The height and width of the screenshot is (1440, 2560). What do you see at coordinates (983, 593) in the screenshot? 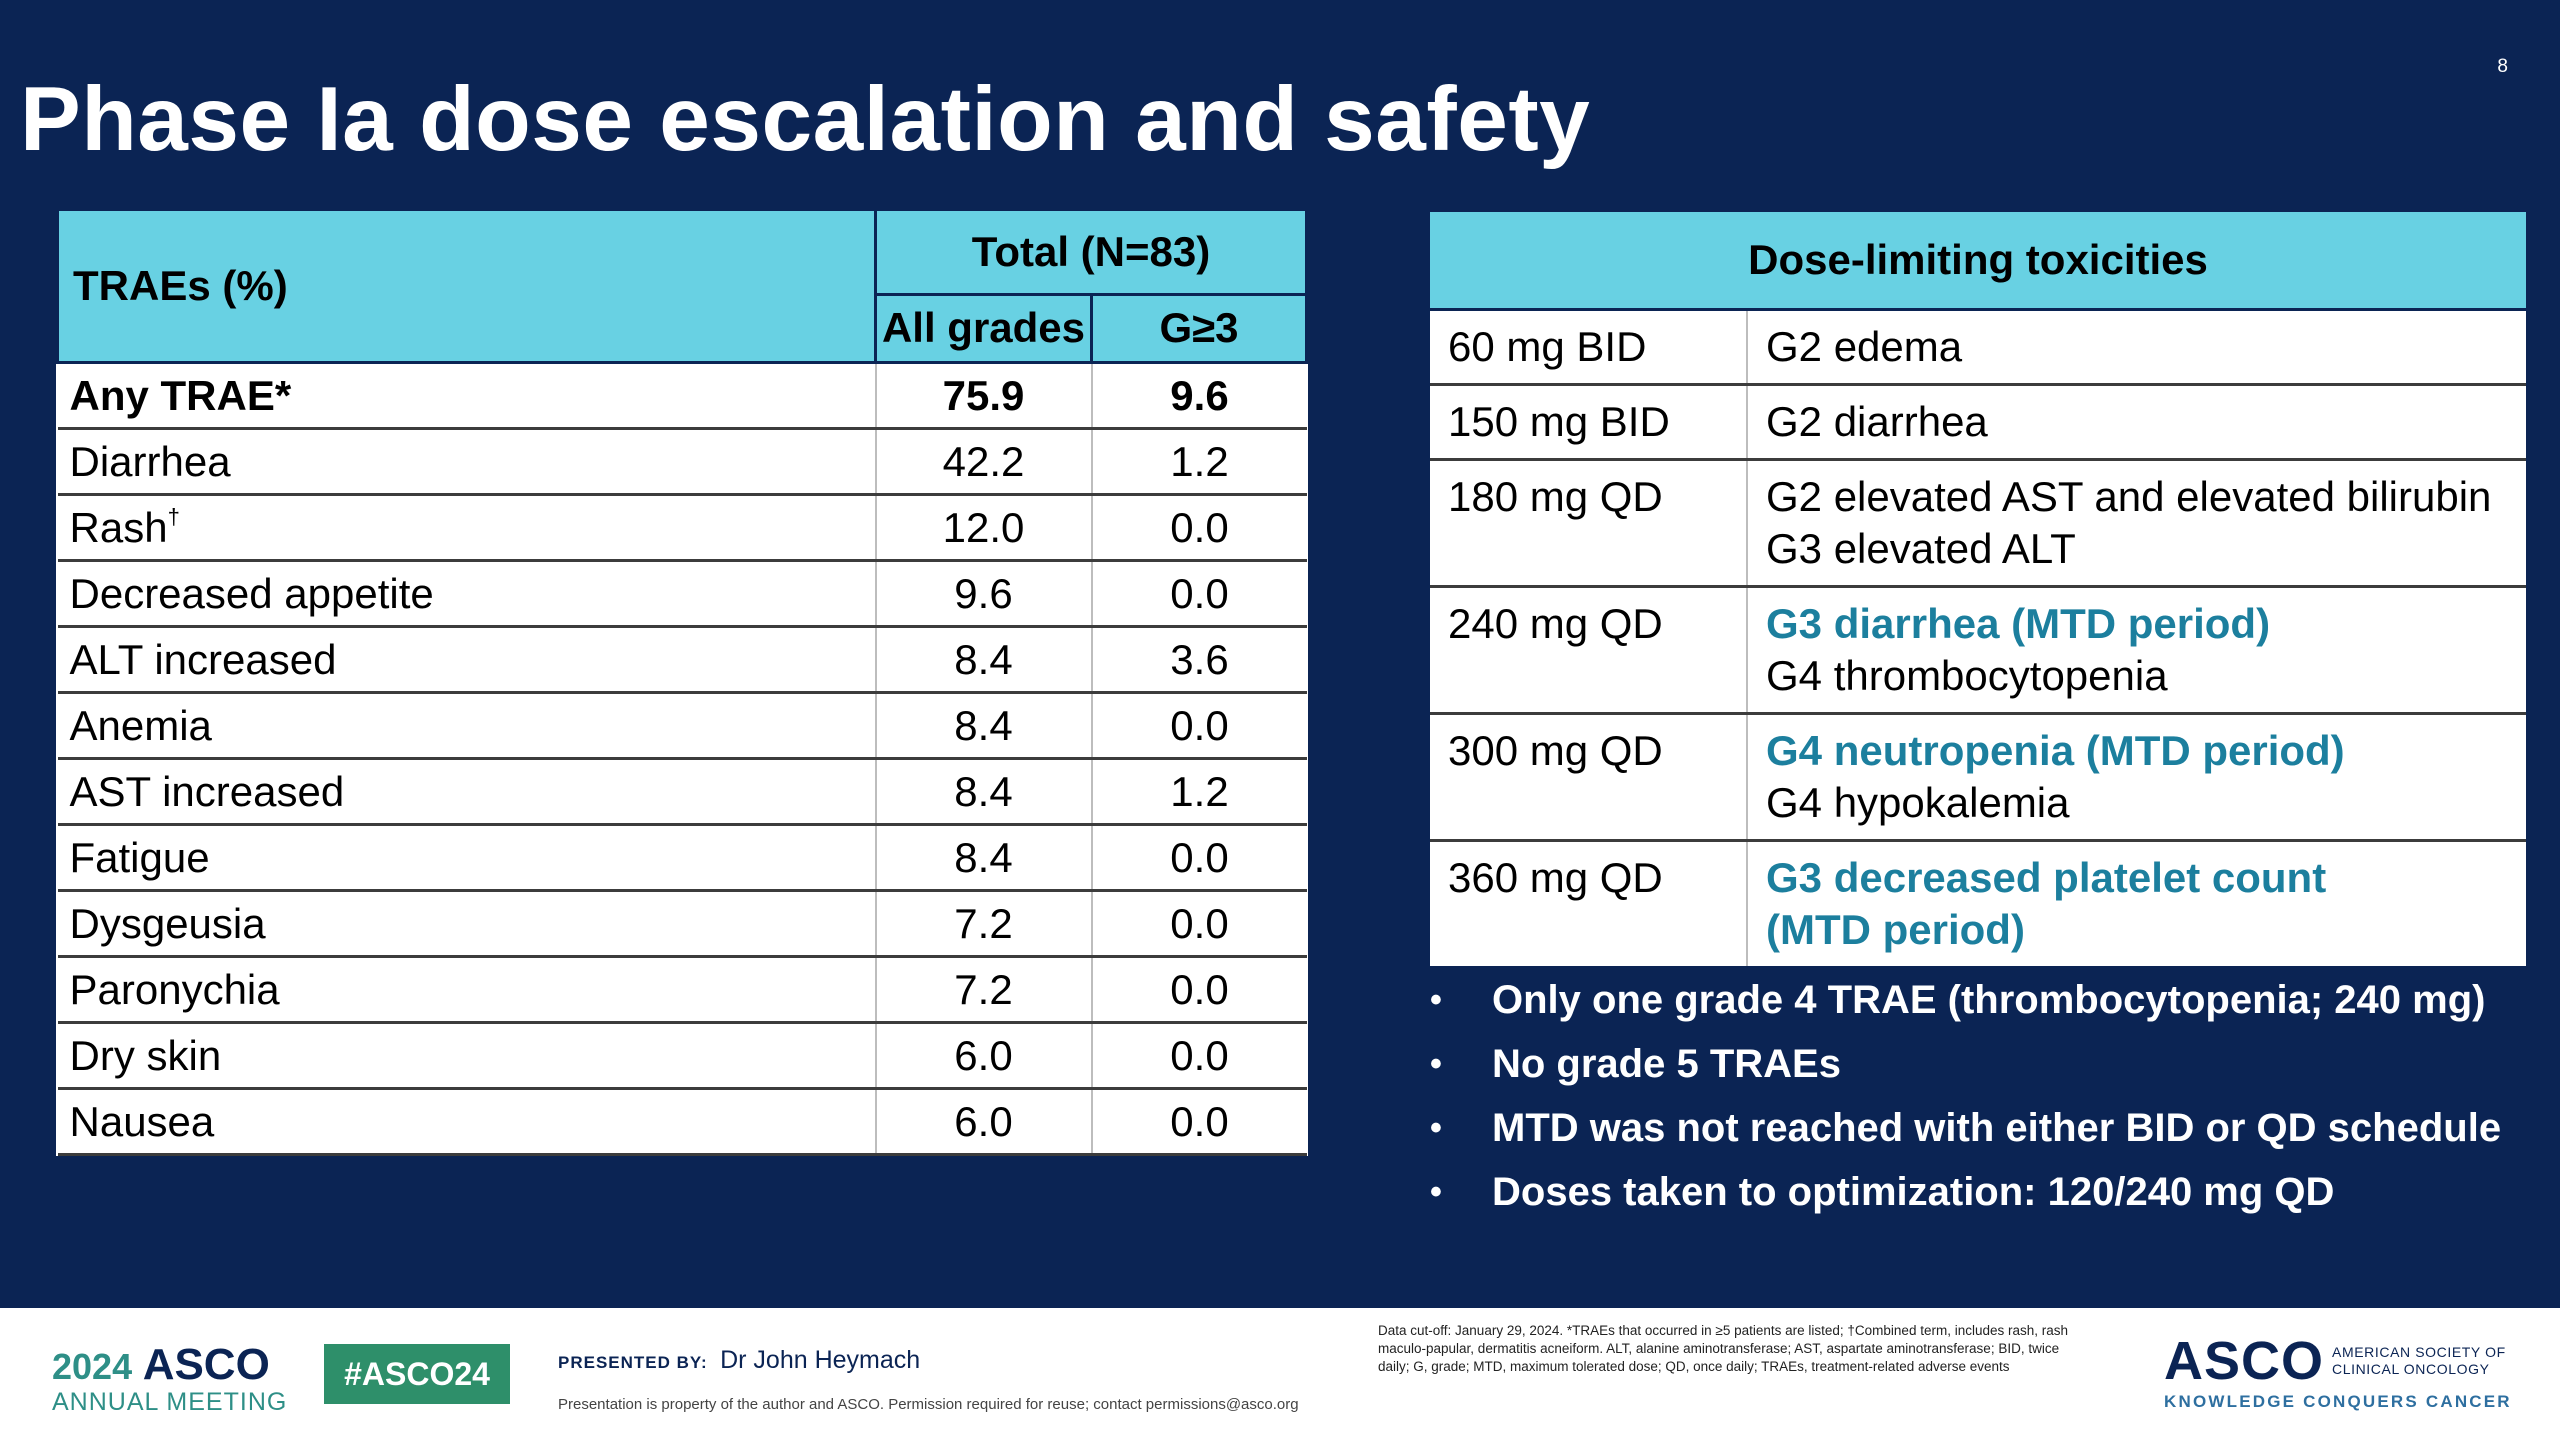
I see `all-grades-value: 9.6` at bounding box center [983, 593].